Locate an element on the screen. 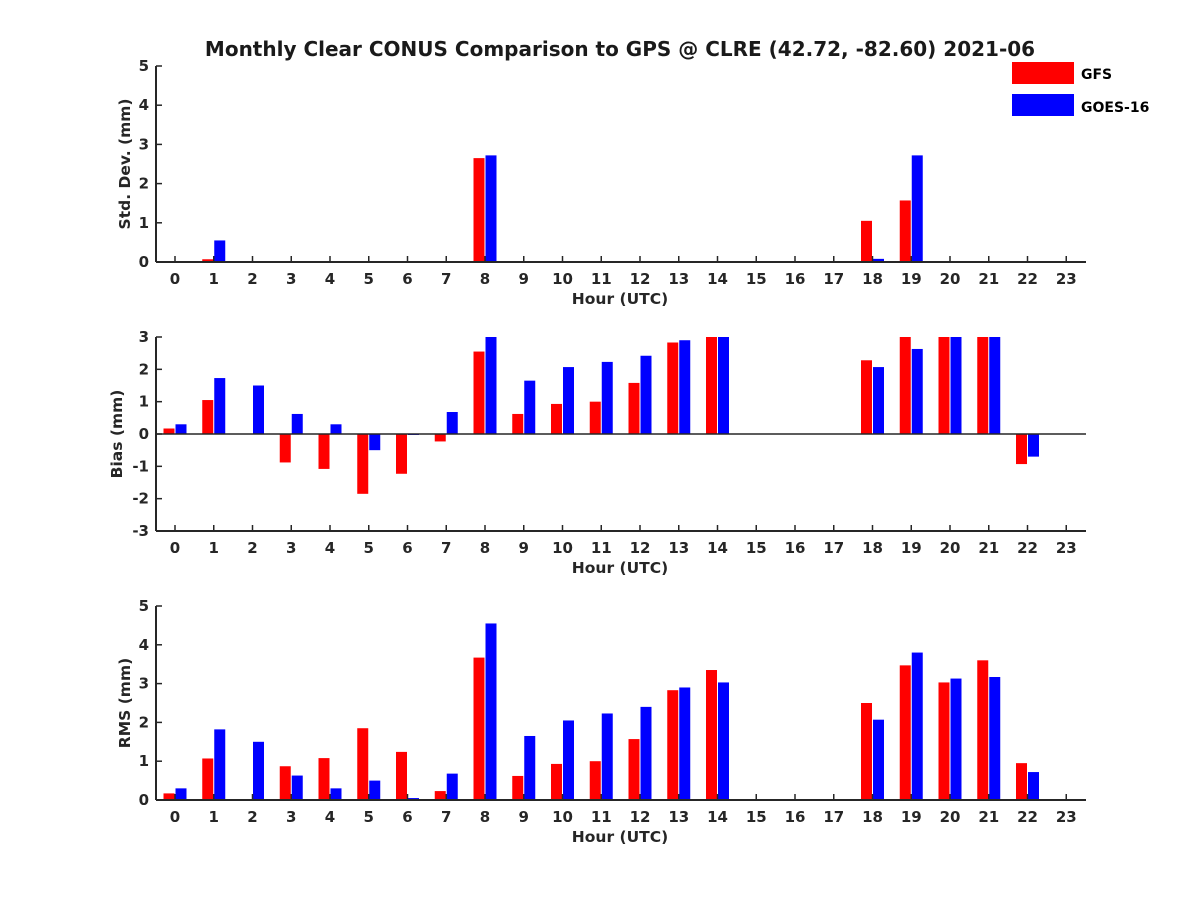 The width and height of the screenshot is (1200, 900). x-tick-label: 16 is located at coordinates (795, 548).